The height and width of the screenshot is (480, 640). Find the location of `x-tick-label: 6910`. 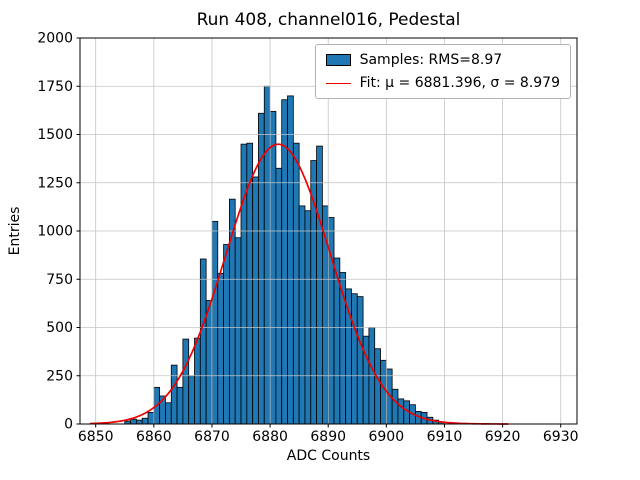

x-tick-label: 6910 is located at coordinates (445, 437).